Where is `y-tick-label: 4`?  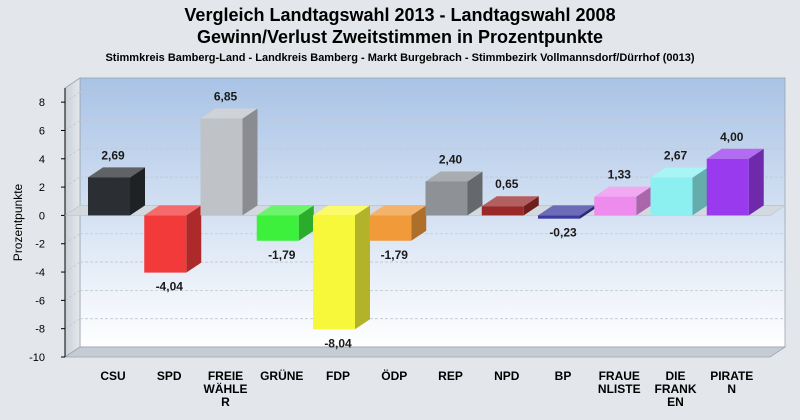 y-tick-label: 4 is located at coordinates (42, 160).